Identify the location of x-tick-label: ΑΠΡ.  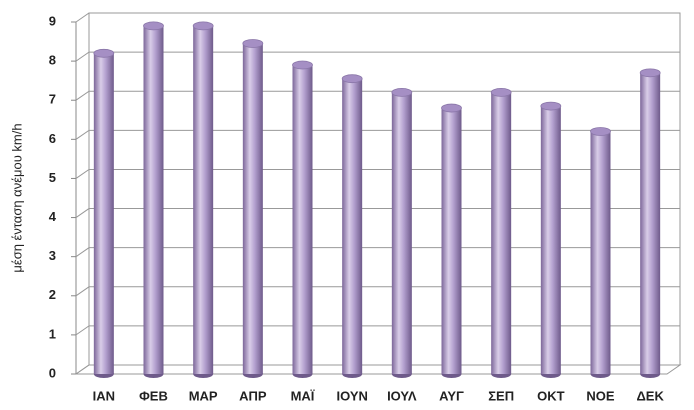
(253, 395).